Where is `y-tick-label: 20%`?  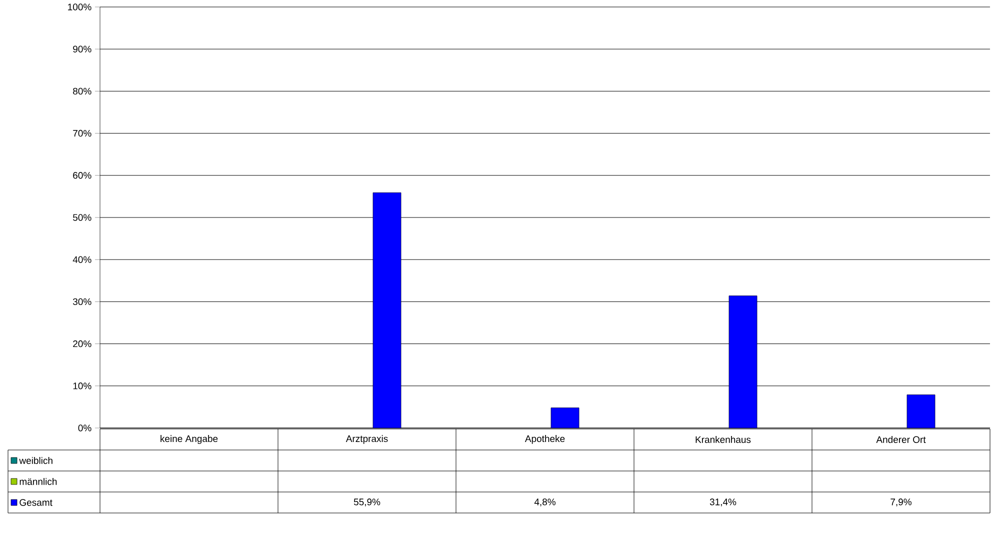 y-tick-label: 20% is located at coordinates (82, 344).